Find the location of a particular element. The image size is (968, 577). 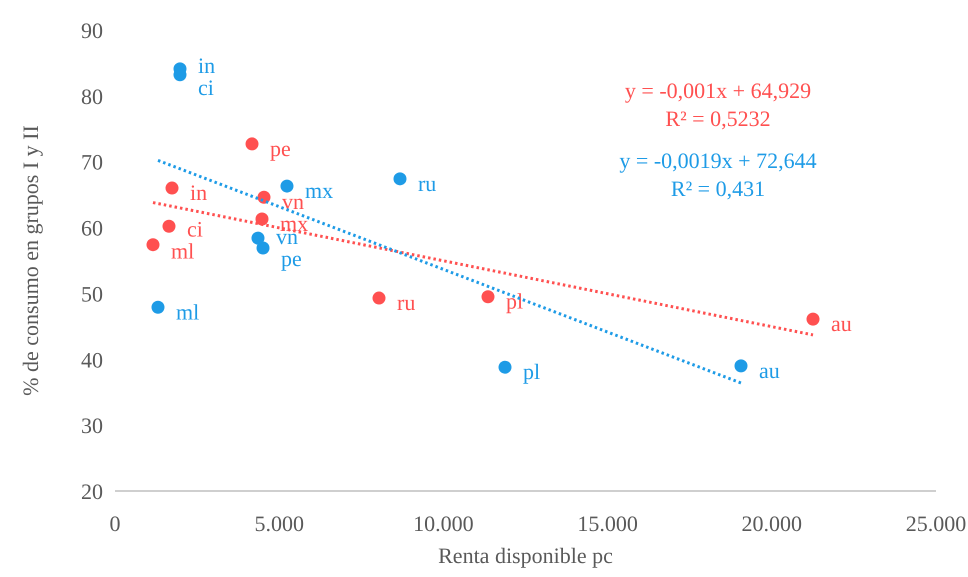

x-tick-label: 15.000 is located at coordinates (607, 523).